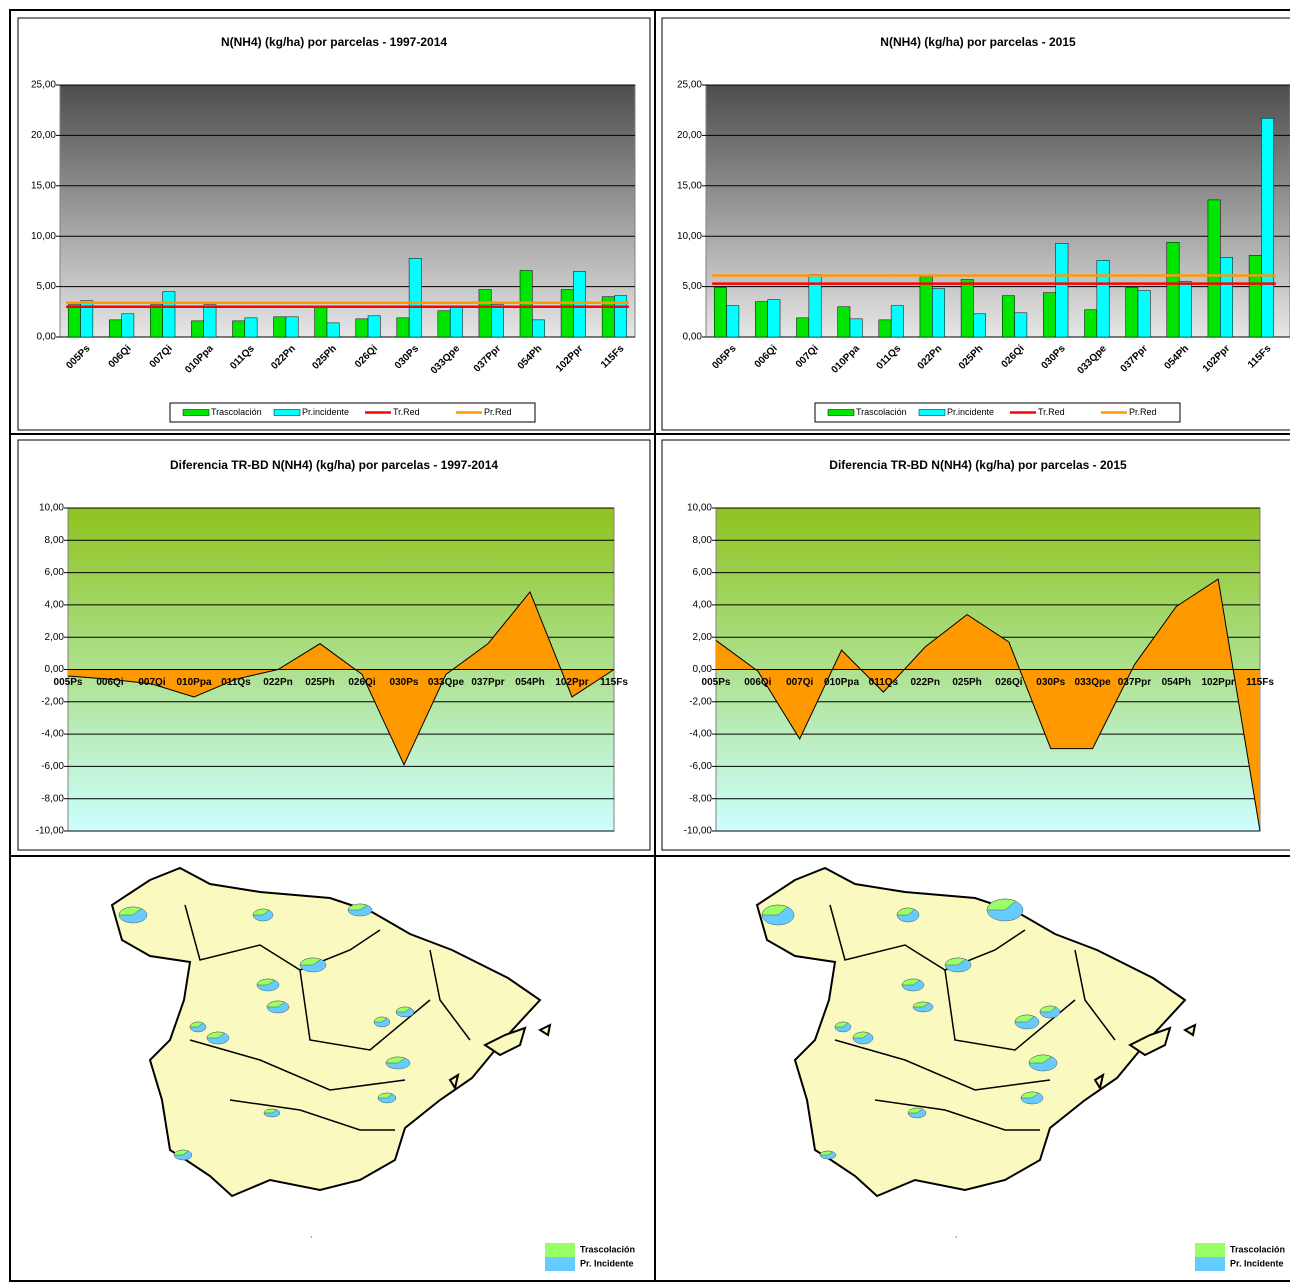  What do you see at coordinates (43, 135) in the screenshot?
I see `y-tick-label: 20,00` at bounding box center [43, 135].